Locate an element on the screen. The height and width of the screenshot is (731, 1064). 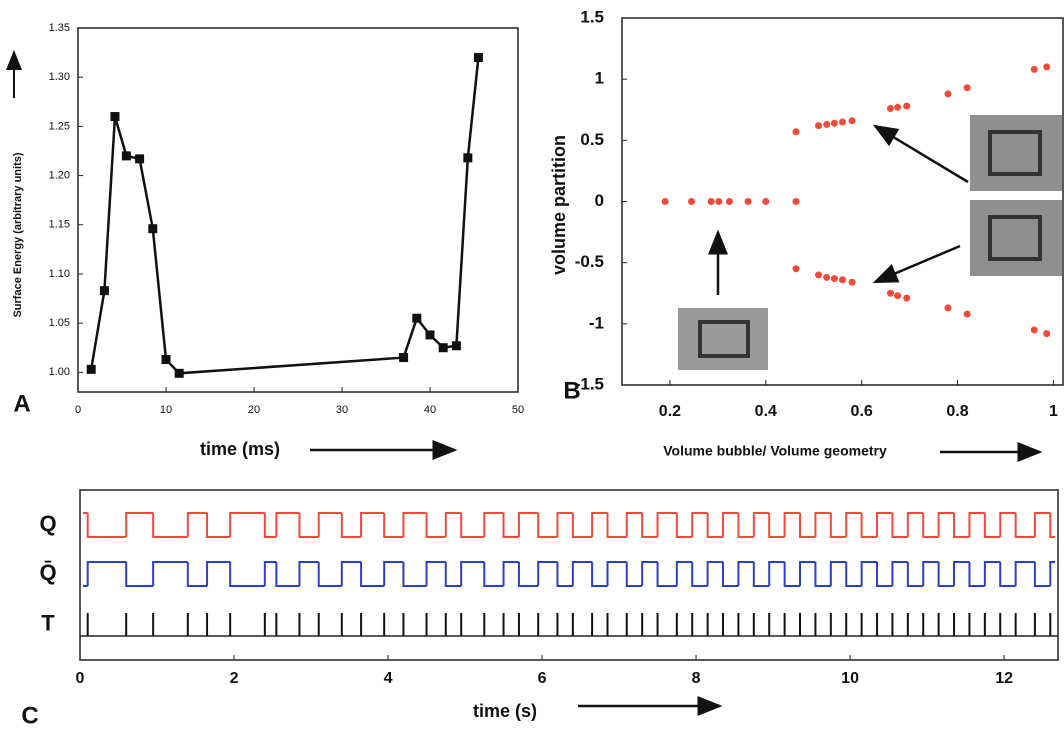
y-tick-label: 1.00 is located at coordinates (59, 372).